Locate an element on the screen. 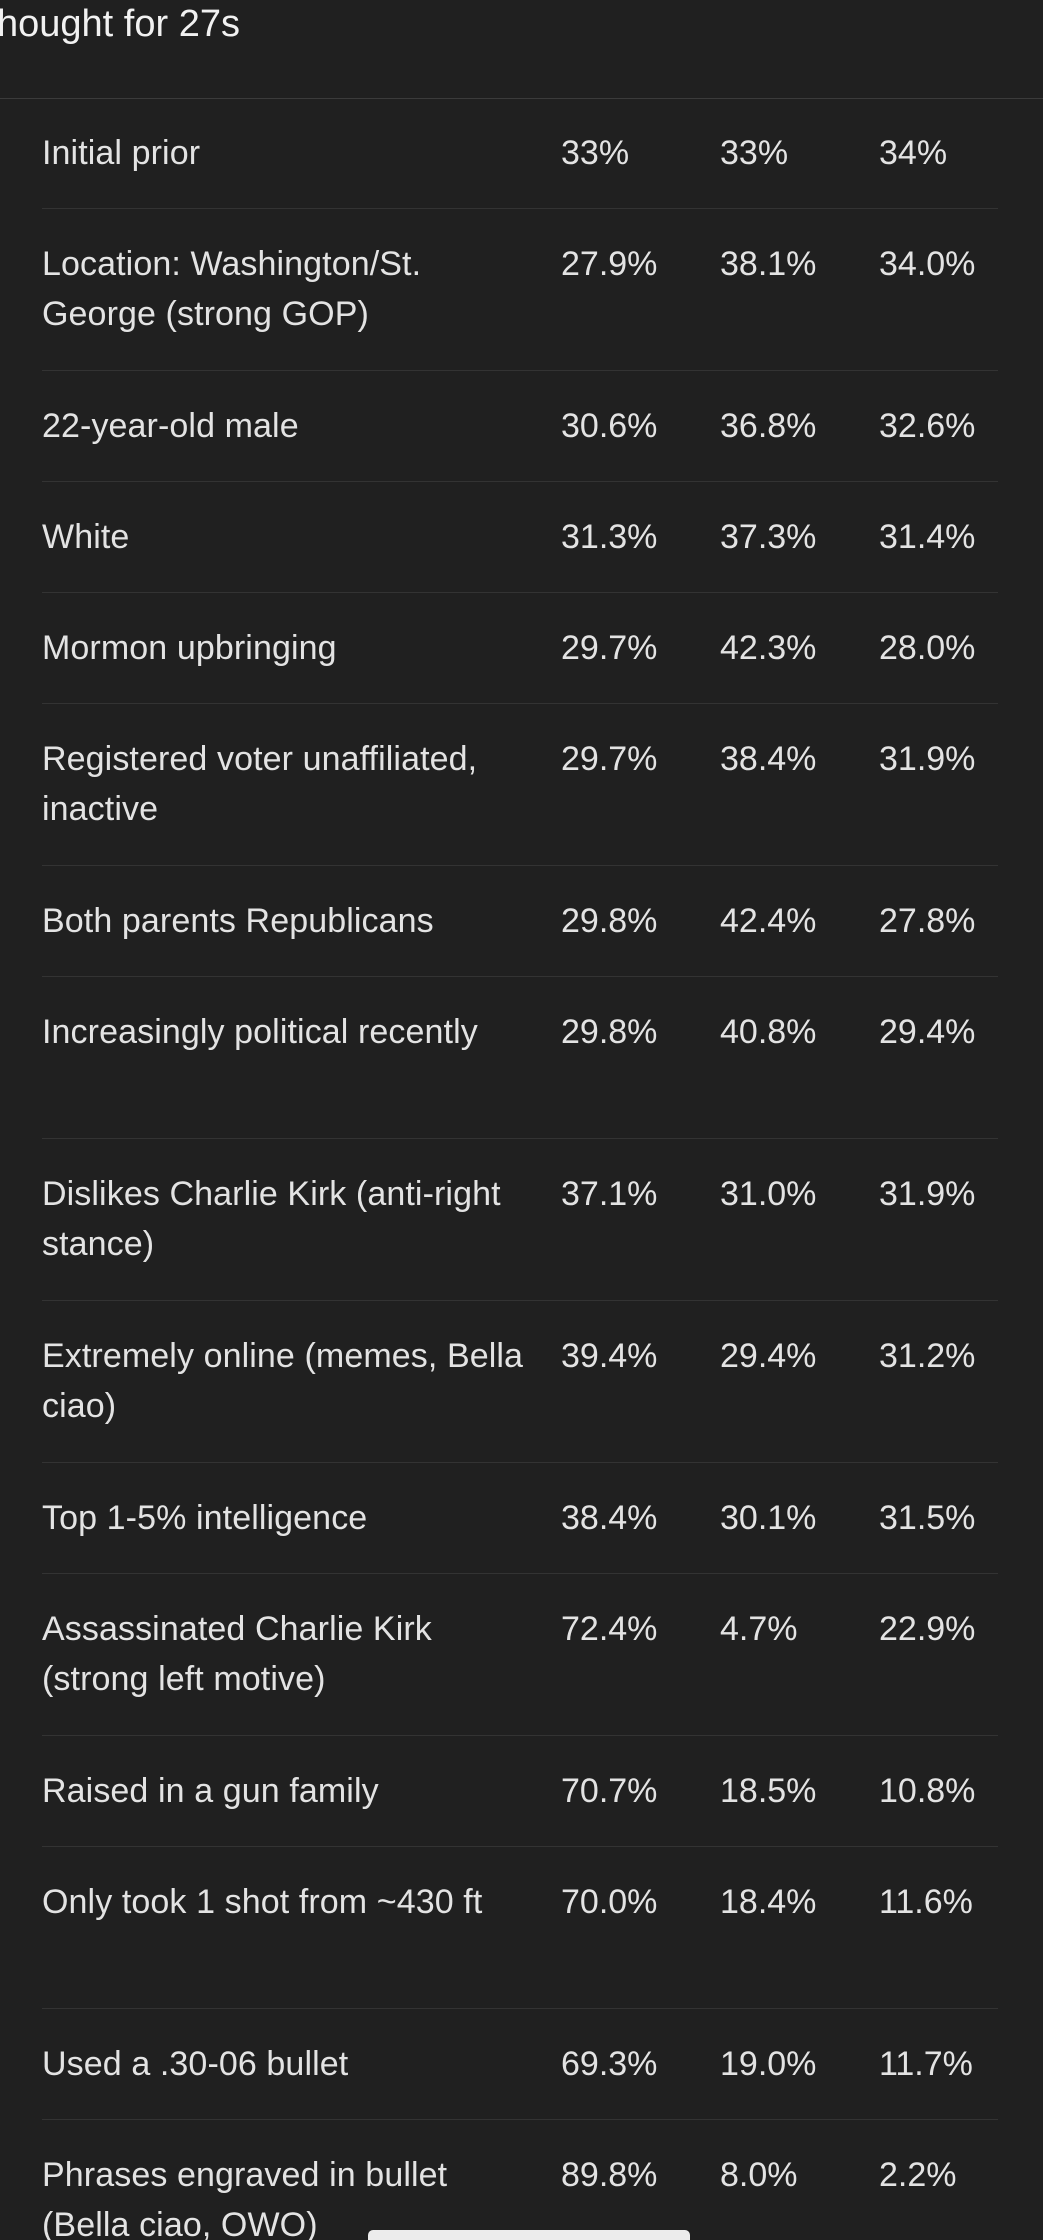 The height and width of the screenshot is (2240, 1043). value-column-3: 27.8% is located at coordinates (927, 921).